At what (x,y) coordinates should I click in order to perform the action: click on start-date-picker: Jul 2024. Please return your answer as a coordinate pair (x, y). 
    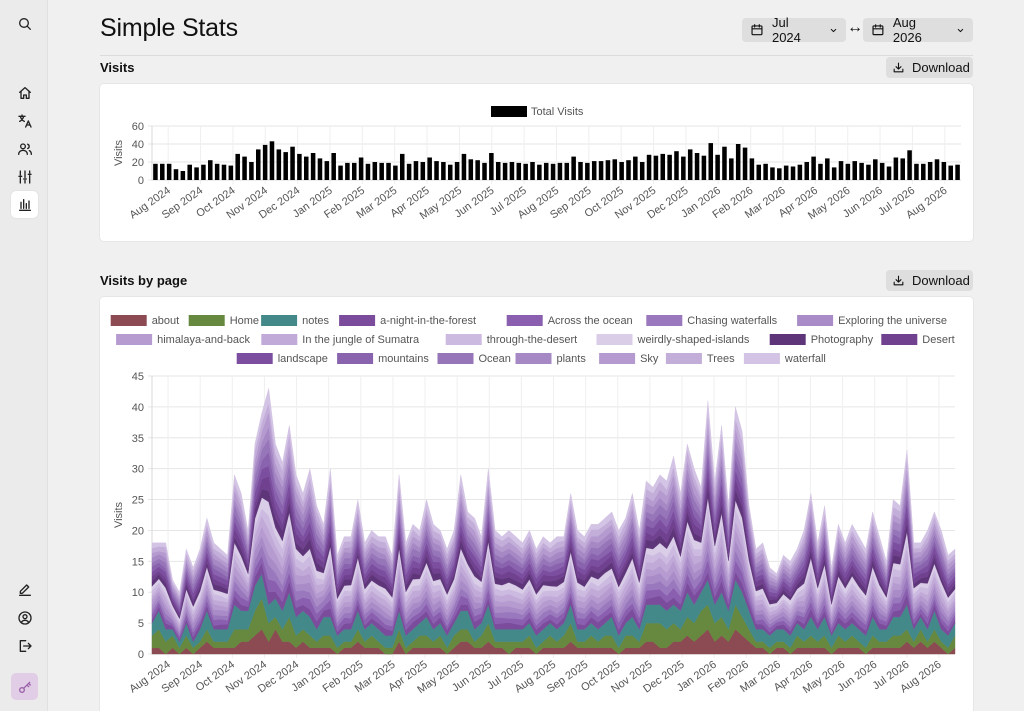
    Looking at the image, I should click on (794, 30).